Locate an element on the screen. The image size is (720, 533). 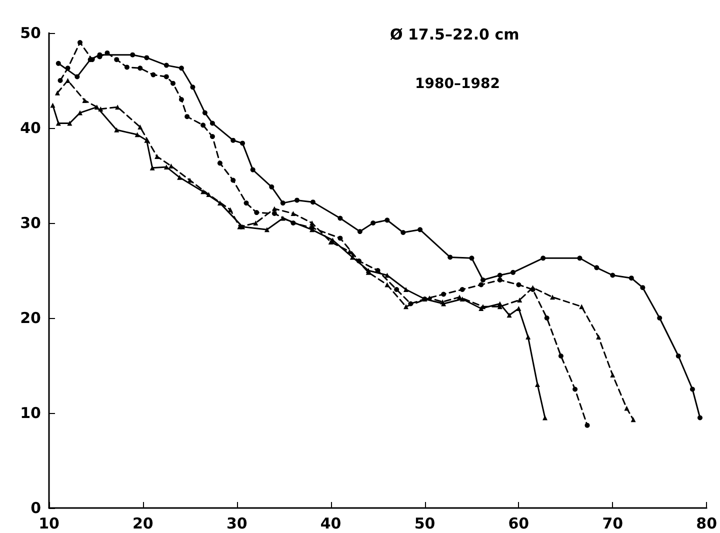
x-tick-label: 80 is located at coordinates (706, 523).